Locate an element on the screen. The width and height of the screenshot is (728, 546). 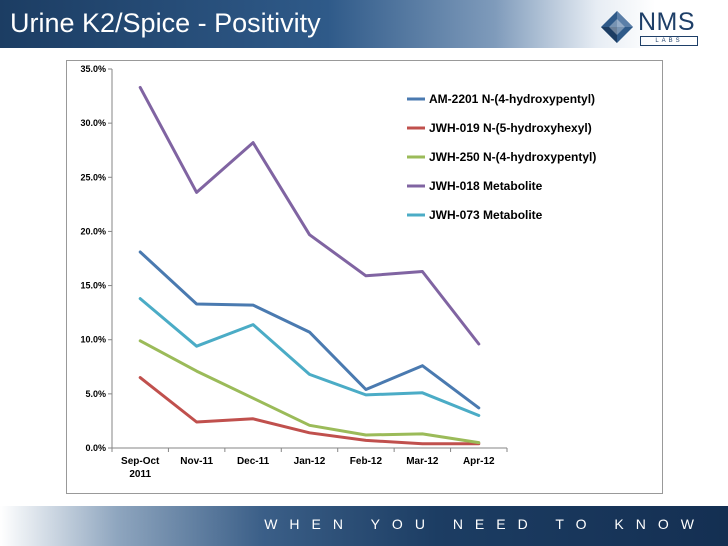
x-tick-label: Jan-12 is located at coordinates (310, 461).